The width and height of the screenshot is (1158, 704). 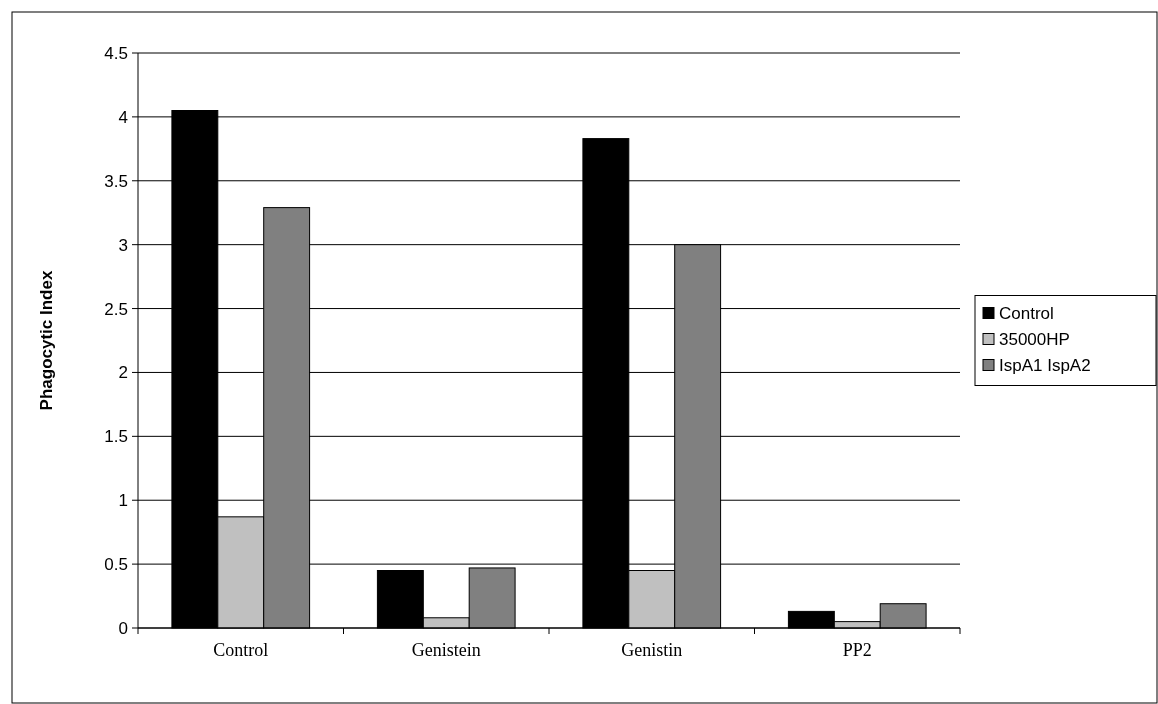 I want to click on x-tick-label: Genistin, so click(x=652, y=650).